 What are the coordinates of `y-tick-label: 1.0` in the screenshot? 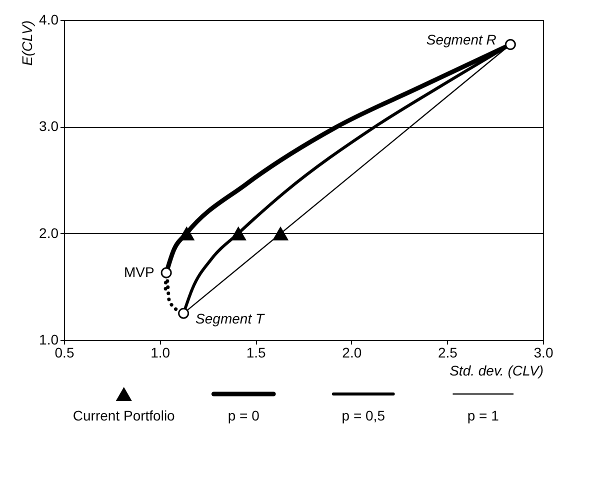 It's located at (49, 340).